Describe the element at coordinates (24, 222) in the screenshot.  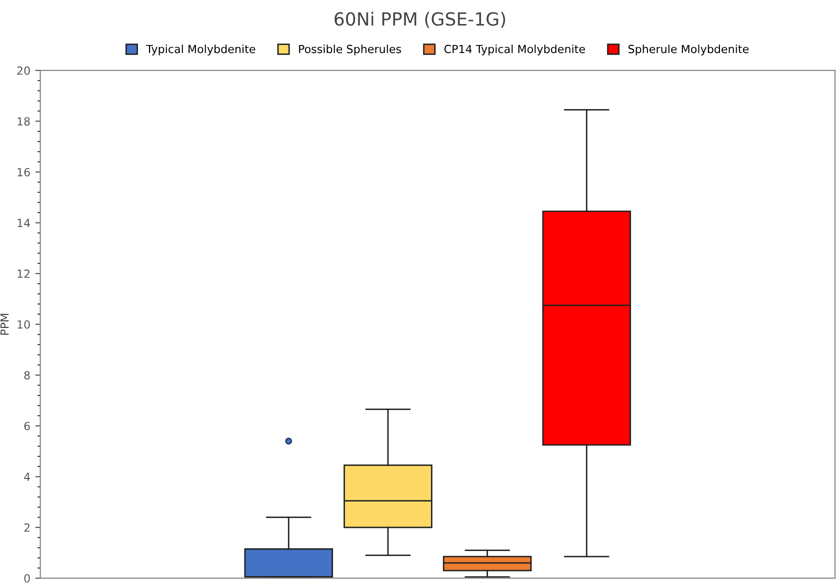
I see `y-tick-label: 14` at that location.